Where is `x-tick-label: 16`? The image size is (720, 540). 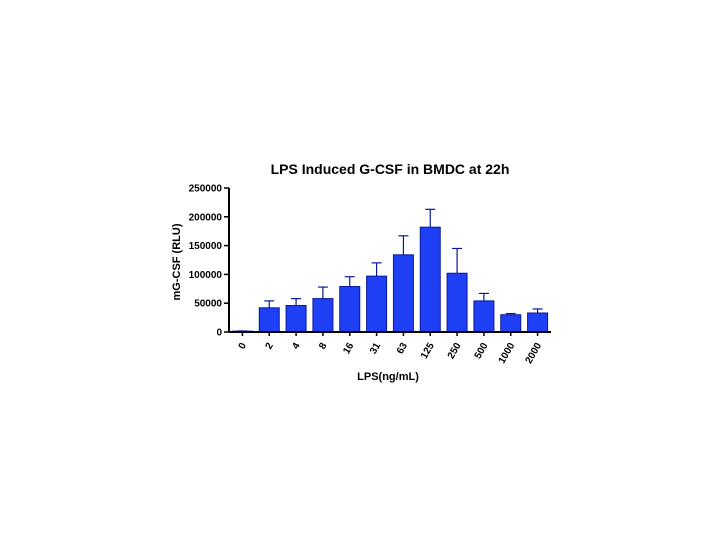 x-tick-label: 16 is located at coordinates (348, 349).